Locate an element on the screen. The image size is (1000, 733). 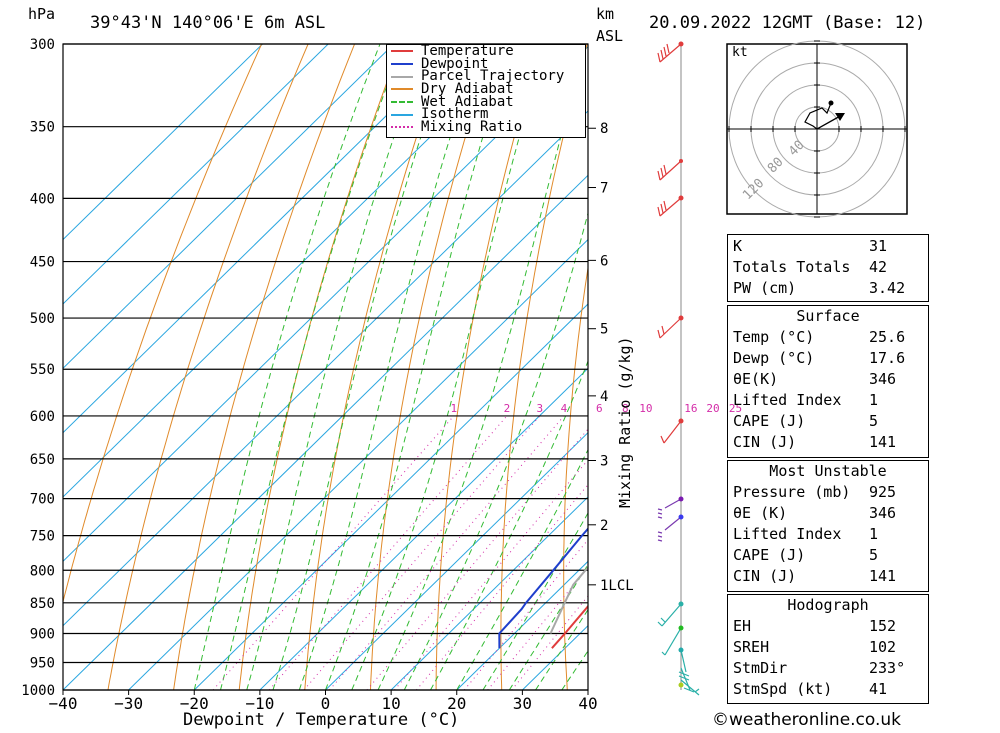
mid-wind-barbs is located at coordinates (669, 520).